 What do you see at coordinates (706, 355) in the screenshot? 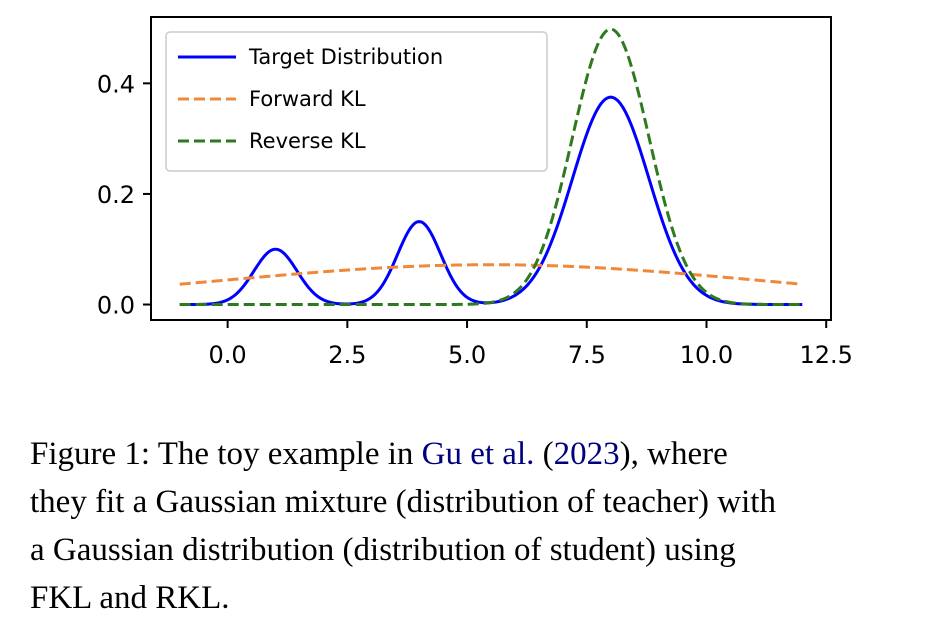
I see `x-tick-label: 10.0` at bounding box center [706, 355].